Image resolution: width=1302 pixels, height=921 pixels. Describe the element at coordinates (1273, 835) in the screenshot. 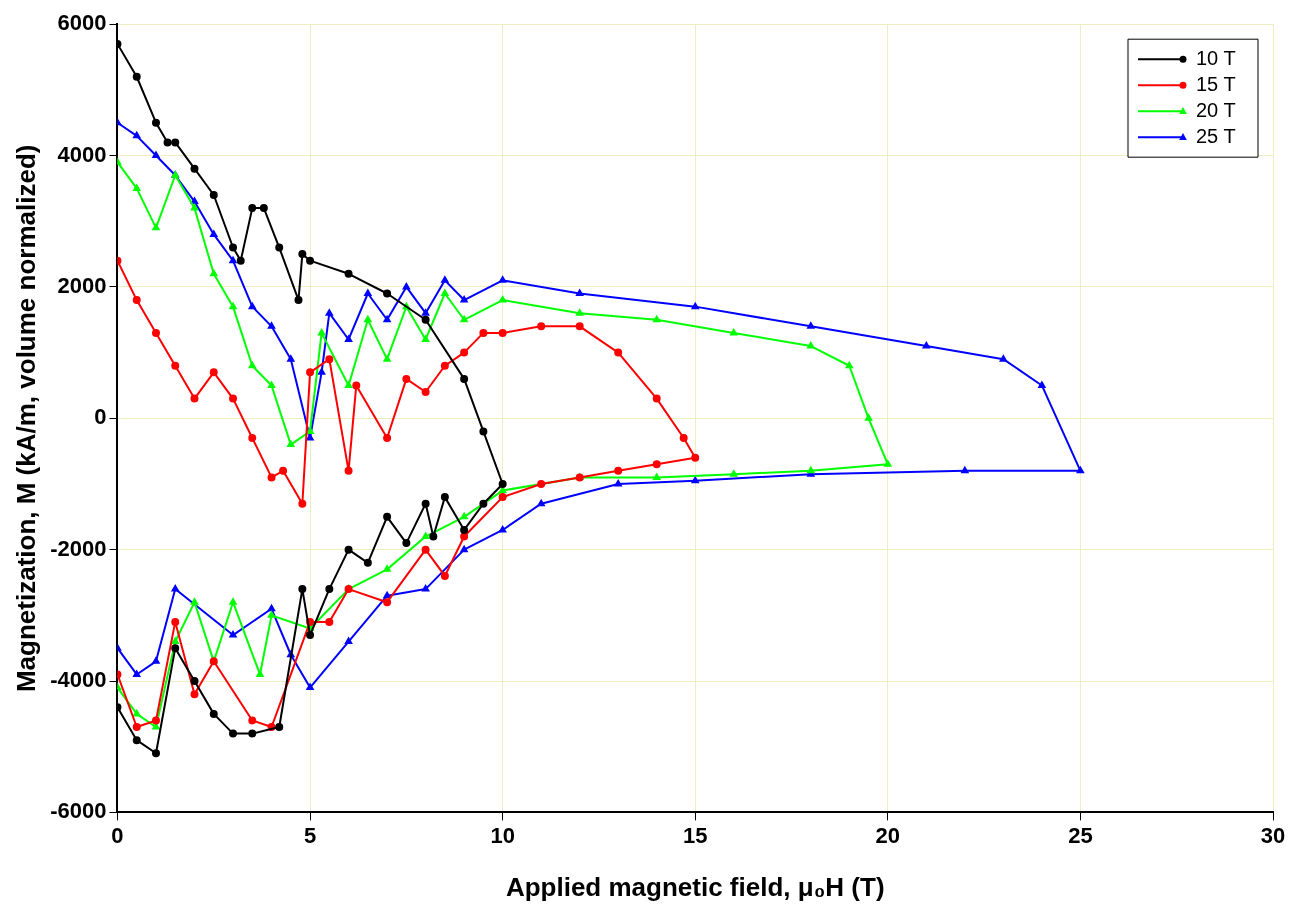

I see `x-tick-label: 30` at that location.